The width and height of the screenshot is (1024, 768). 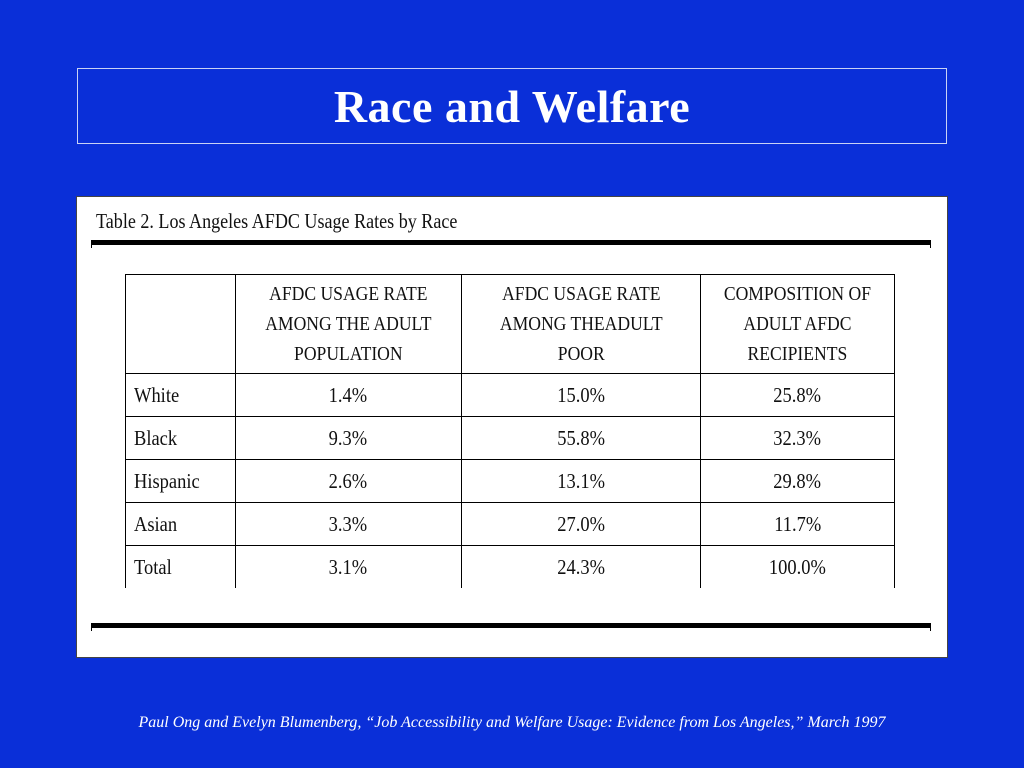 What do you see at coordinates (511, 244) in the screenshot?
I see `top-rule` at bounding box center [511, 244].